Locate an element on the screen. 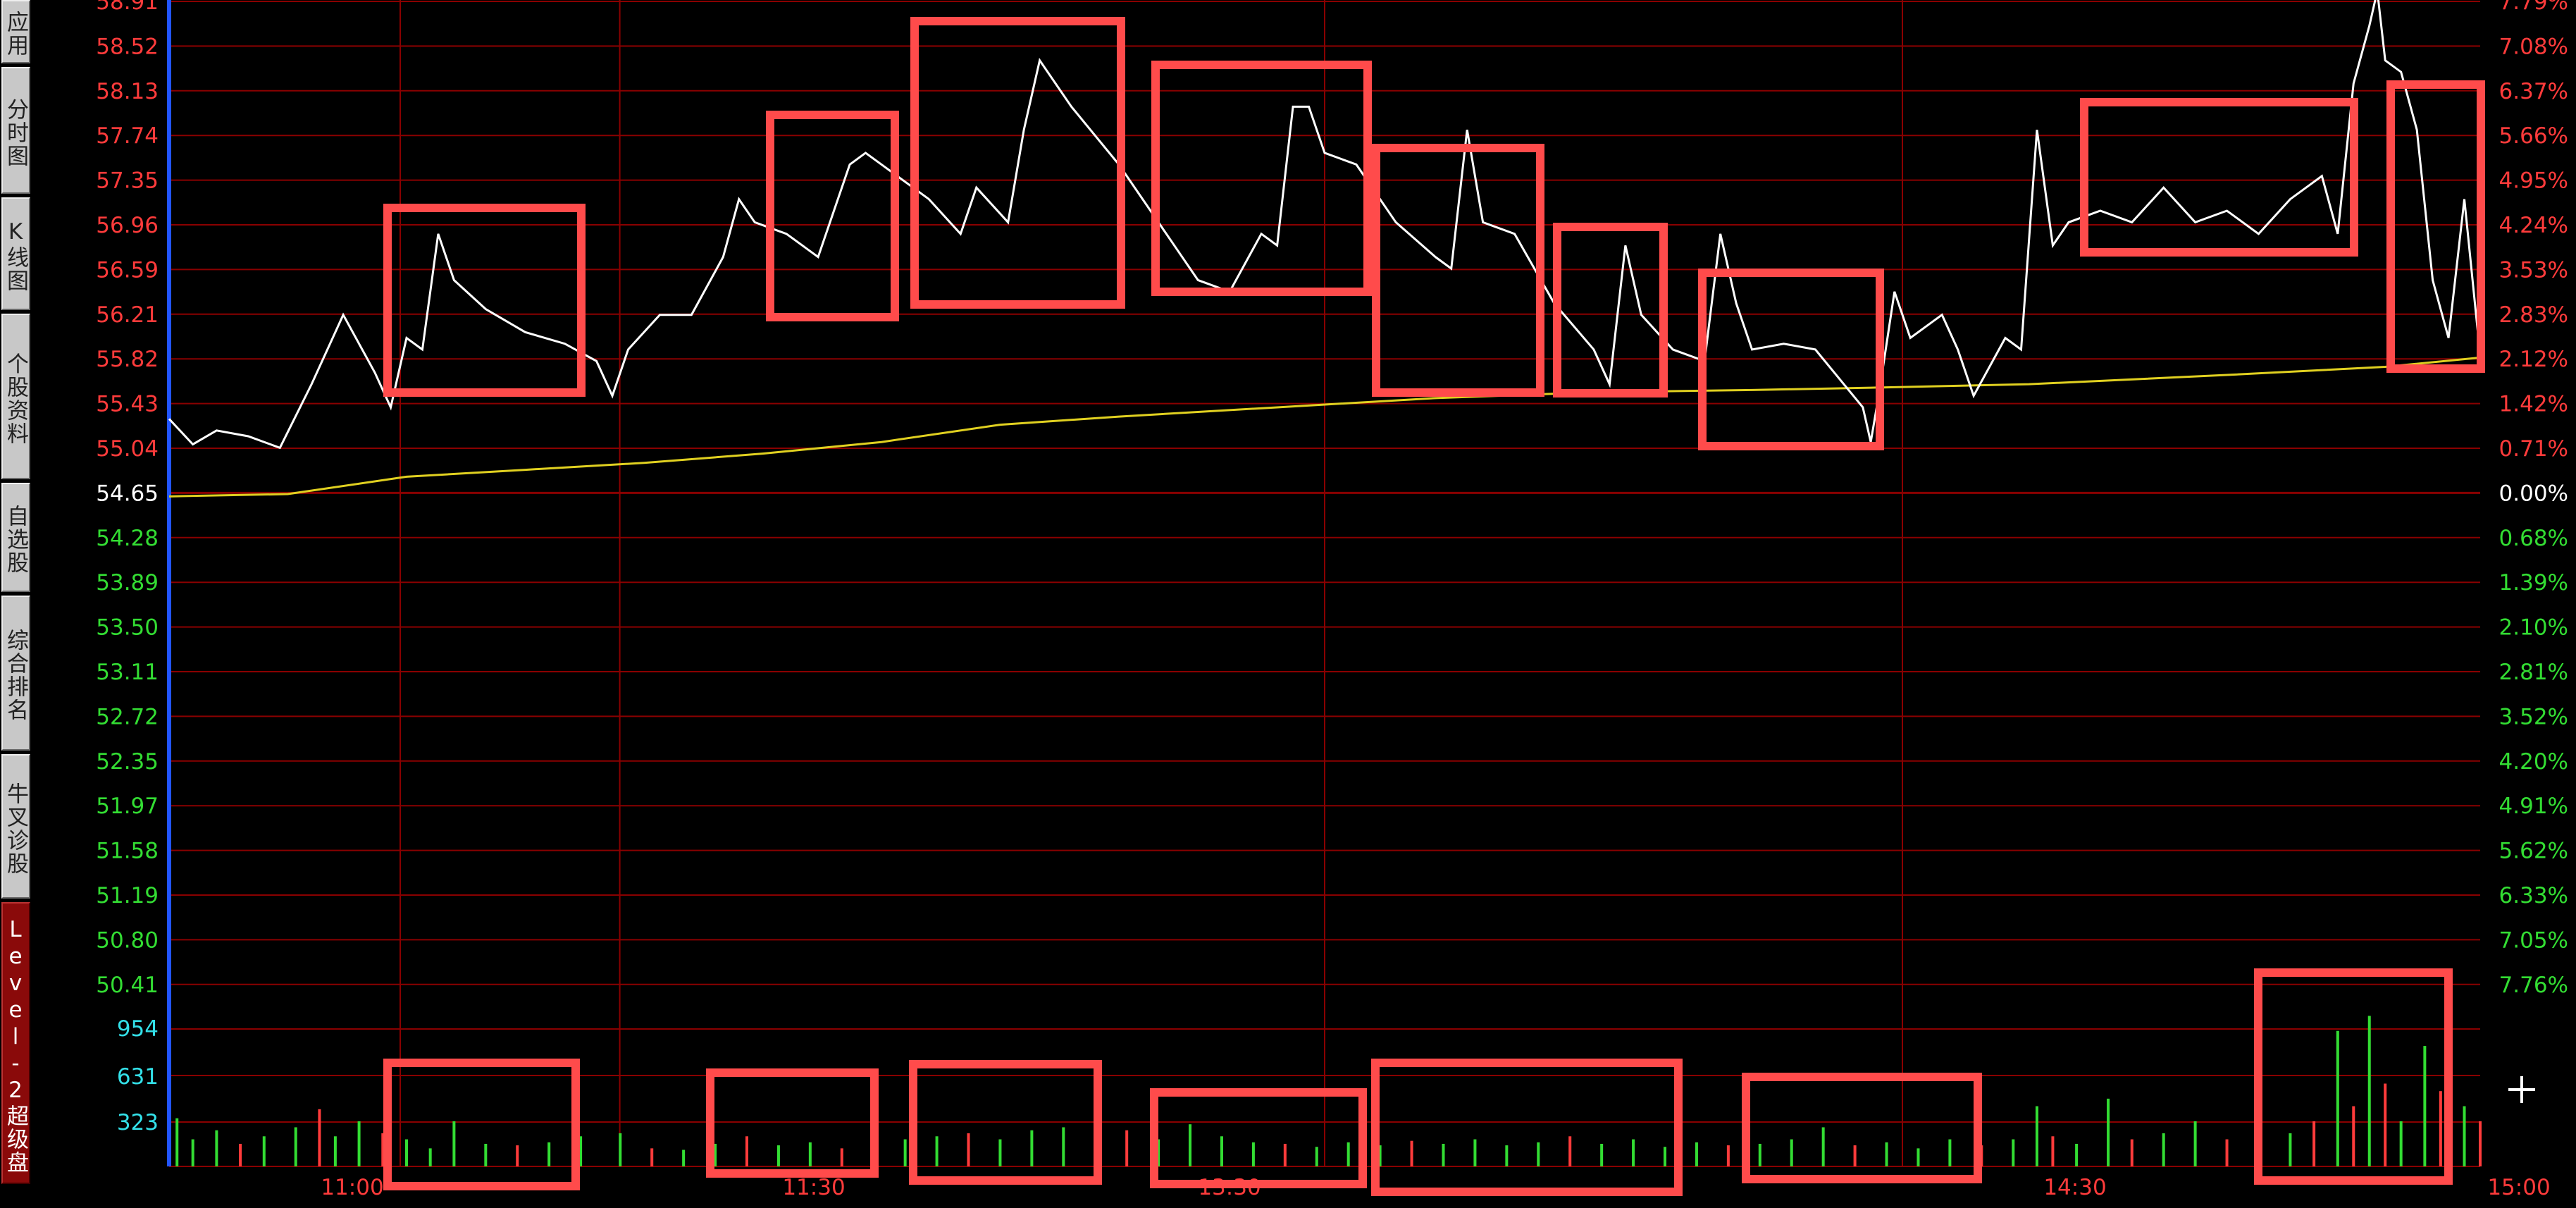  pct-tick-label: 3.52% is located at coordinates (2533, 716).